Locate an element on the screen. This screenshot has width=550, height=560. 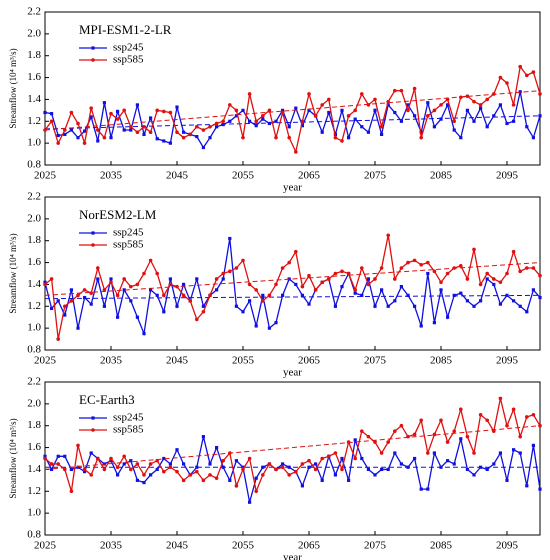
y-tick-label: 2.2 is located at coordinates (34, 382).